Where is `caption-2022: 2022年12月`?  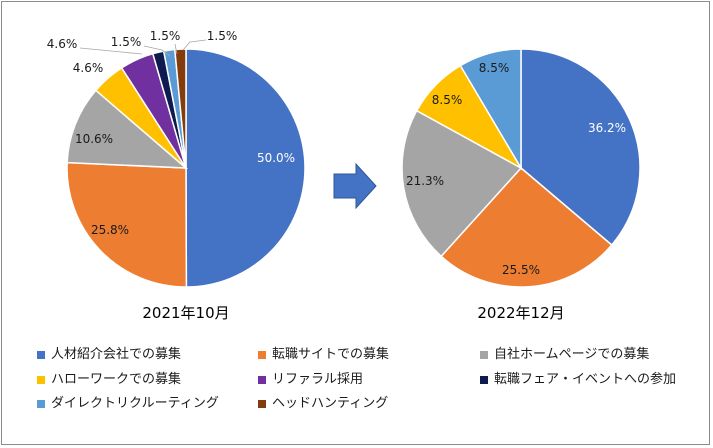 caption-2022: 2022年12月 is located at coordinates (520, 313).